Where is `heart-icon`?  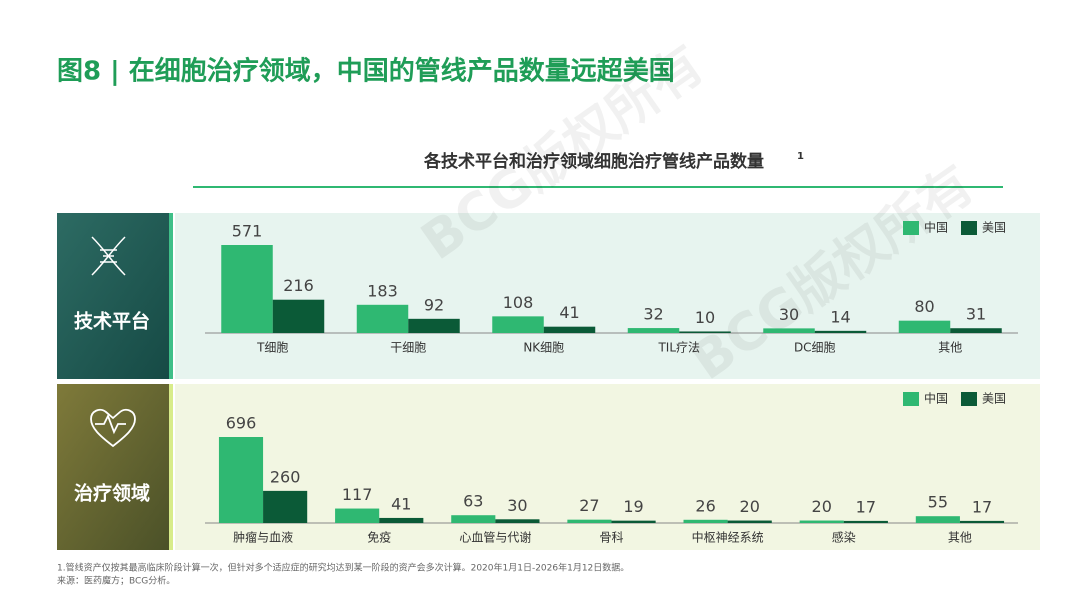
heart-icon is located at coordinates (113, 428).